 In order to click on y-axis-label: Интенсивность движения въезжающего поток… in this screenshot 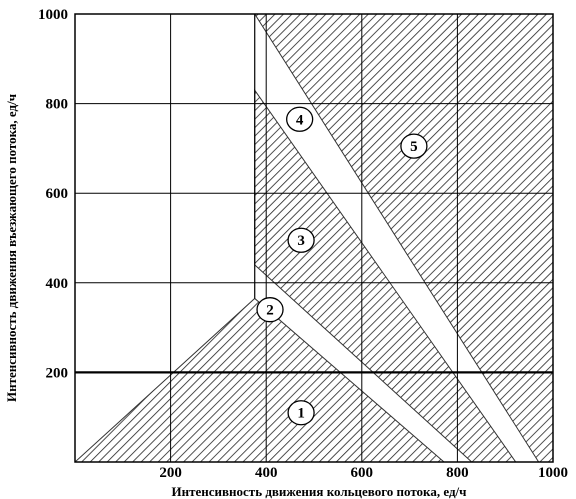, I will do `click(11, 248)`.